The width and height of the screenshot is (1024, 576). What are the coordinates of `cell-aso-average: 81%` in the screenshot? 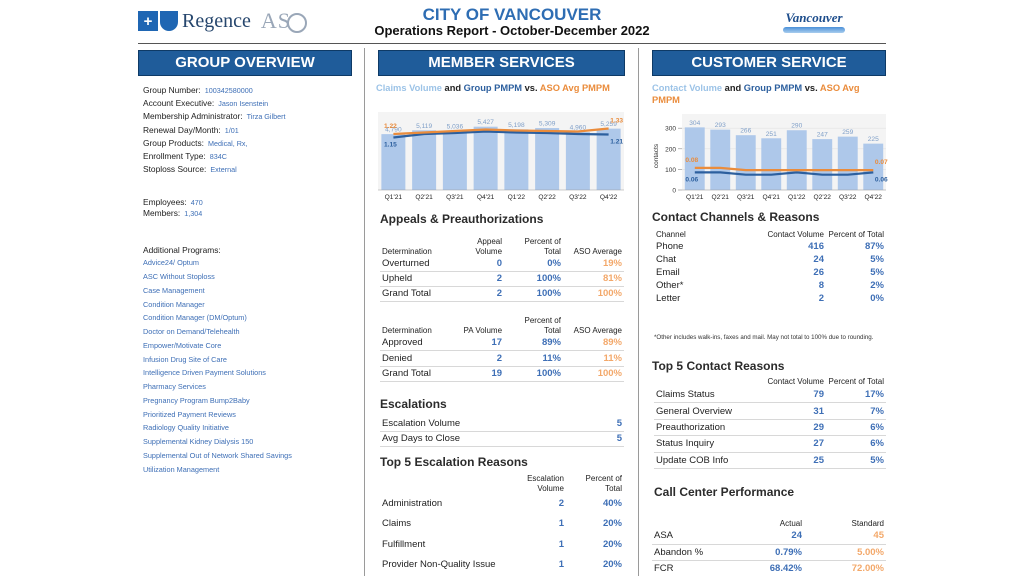 It's located at (593, 279).